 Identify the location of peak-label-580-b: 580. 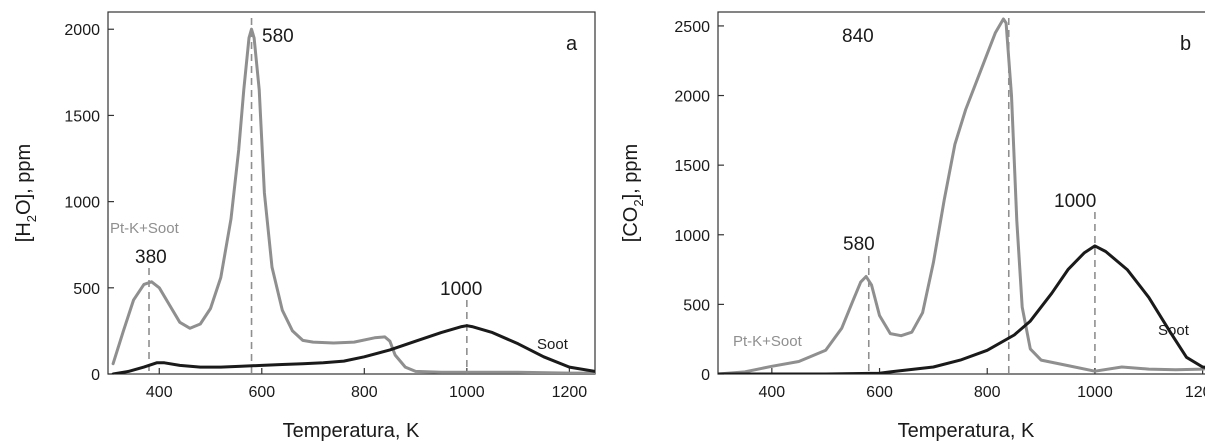
(859, 244).